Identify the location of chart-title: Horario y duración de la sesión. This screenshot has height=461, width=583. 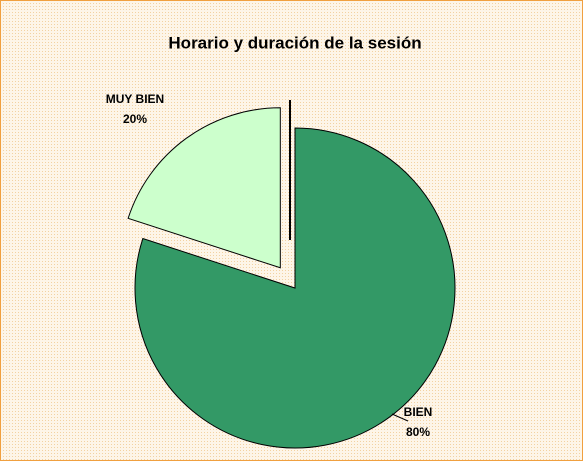
(294, 42).